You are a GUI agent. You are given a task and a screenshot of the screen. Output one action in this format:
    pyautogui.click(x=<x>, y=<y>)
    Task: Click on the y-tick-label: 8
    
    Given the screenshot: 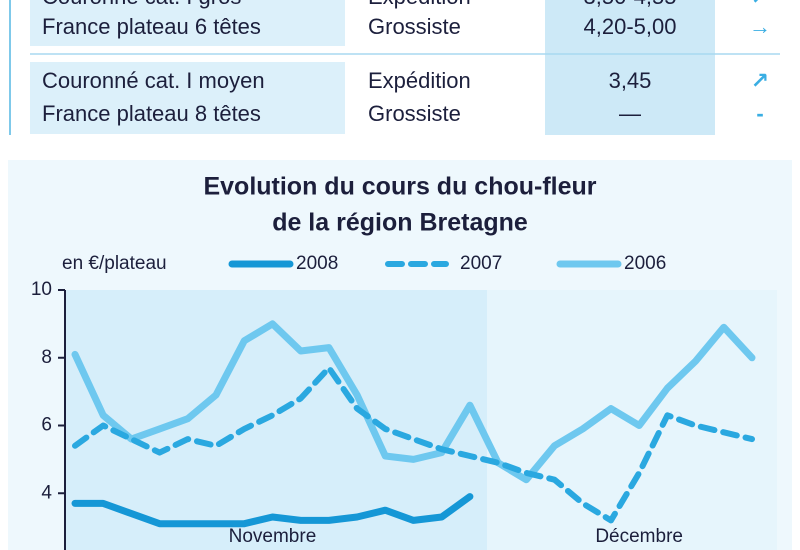 What is the action you would take?
    pyautogui.click(x=46, y=357)
    